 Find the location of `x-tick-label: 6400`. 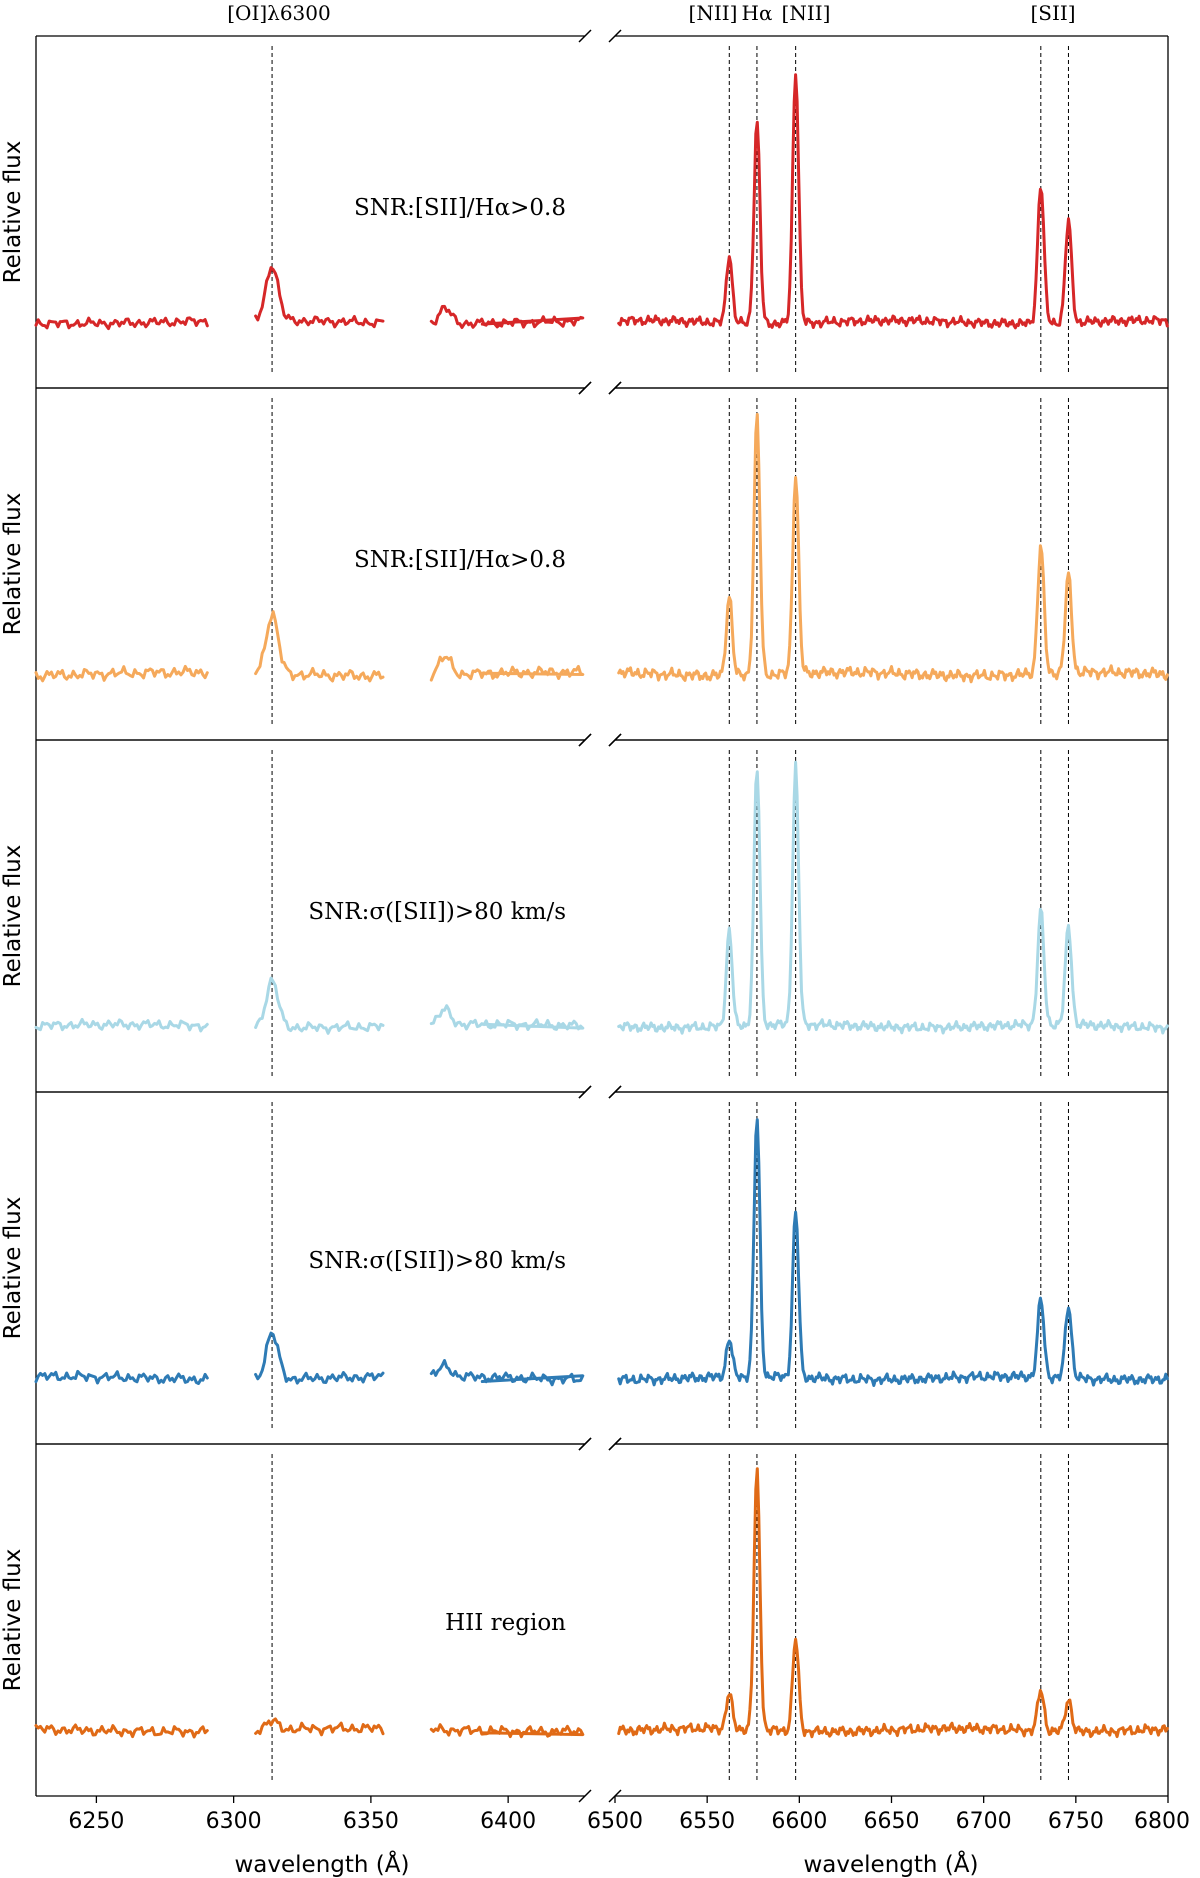

x-tick-label: 6400 is located at coordinates (508, 1821).